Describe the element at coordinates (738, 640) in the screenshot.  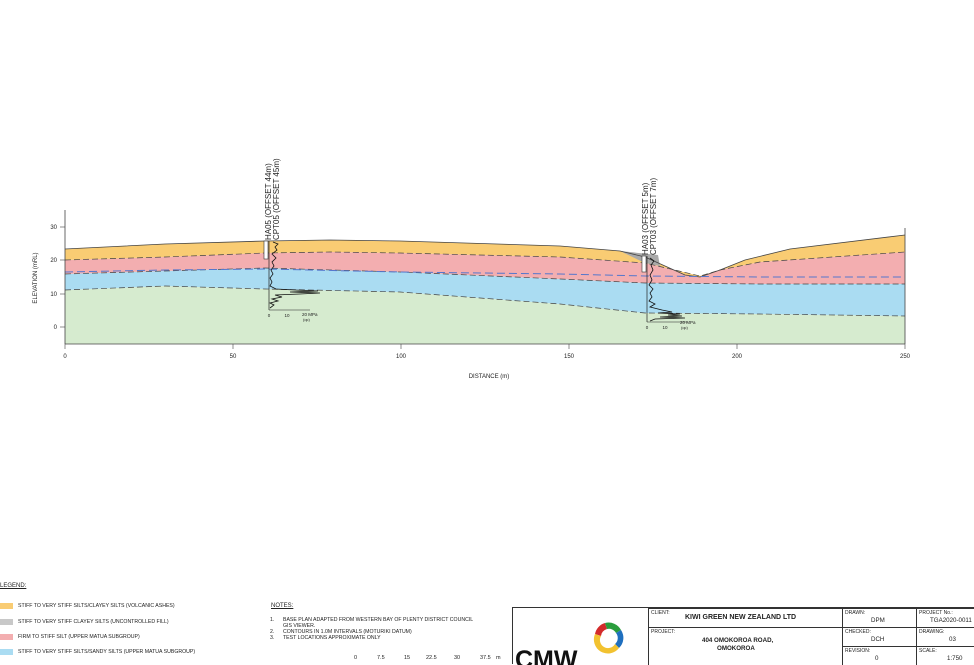
I see `project-address-line1: 404 OMOKOROA ROAD,` at that location.